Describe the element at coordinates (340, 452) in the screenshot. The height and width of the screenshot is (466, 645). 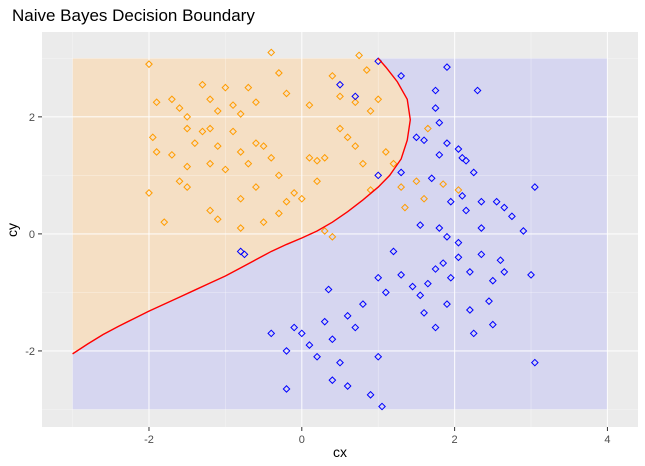
I see `x-axis-title: cx` at that location.